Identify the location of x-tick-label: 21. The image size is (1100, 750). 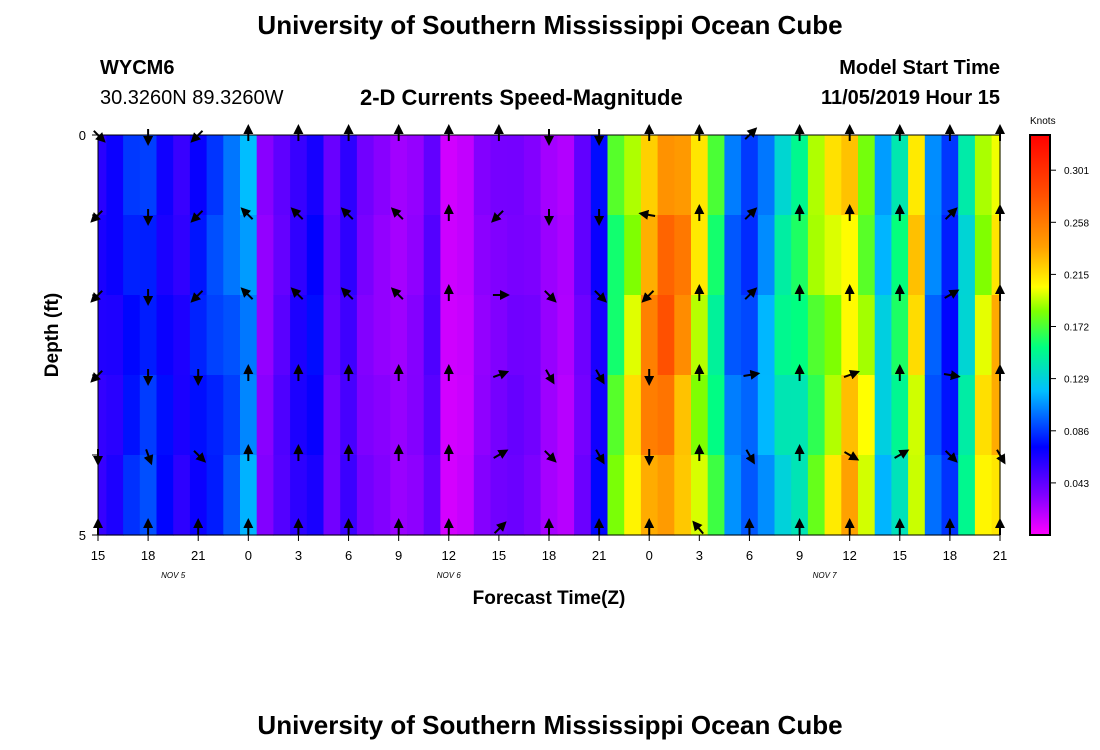
(599, 555).